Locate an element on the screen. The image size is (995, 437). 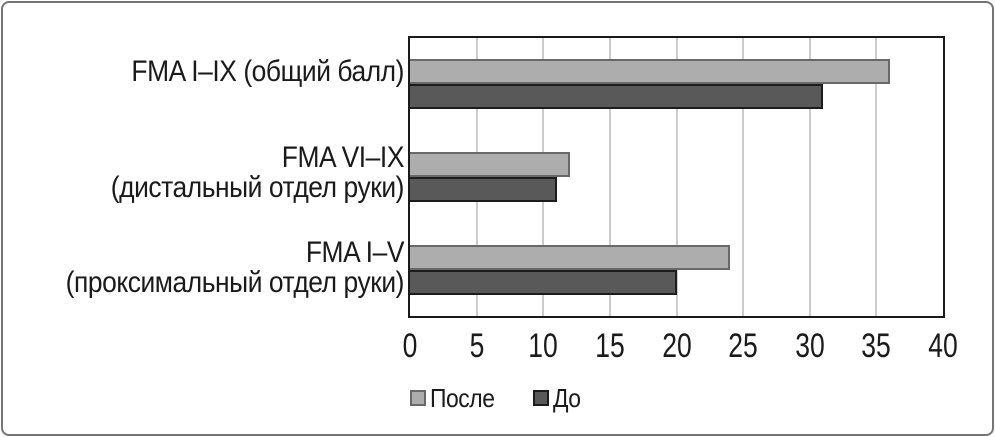
x-tick-label-0: 0 is located at coordinates (410, 346).